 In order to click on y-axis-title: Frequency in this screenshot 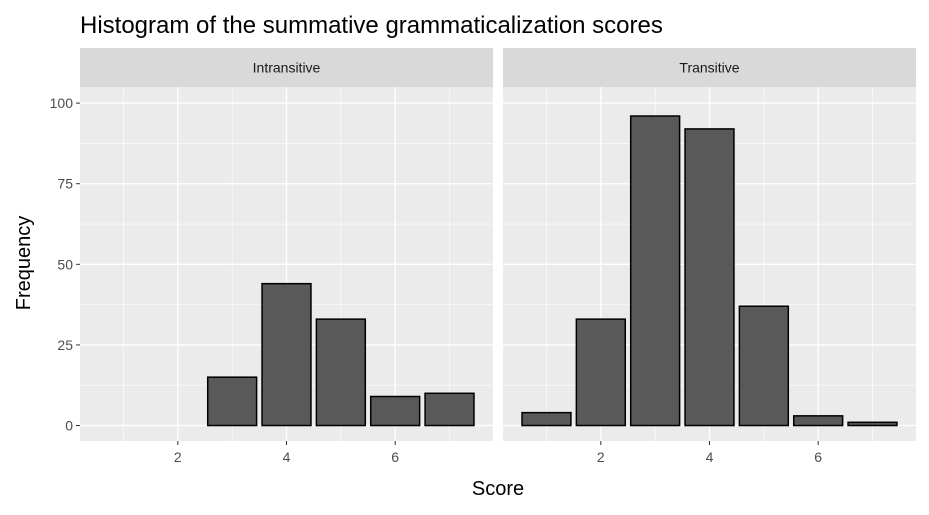, I will do `click(24, 263)`.